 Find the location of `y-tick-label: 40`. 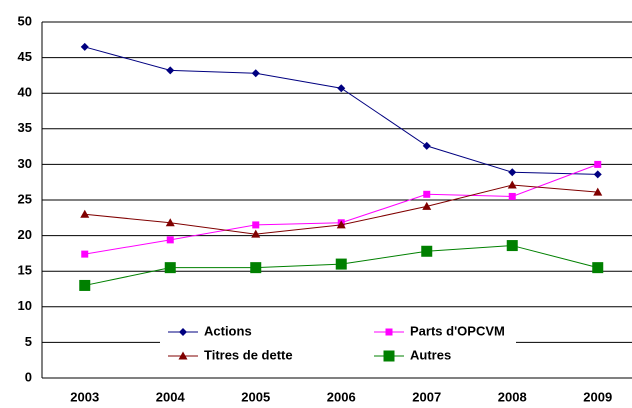

y-tick-label: 40 is located at coordinates (25, 92).